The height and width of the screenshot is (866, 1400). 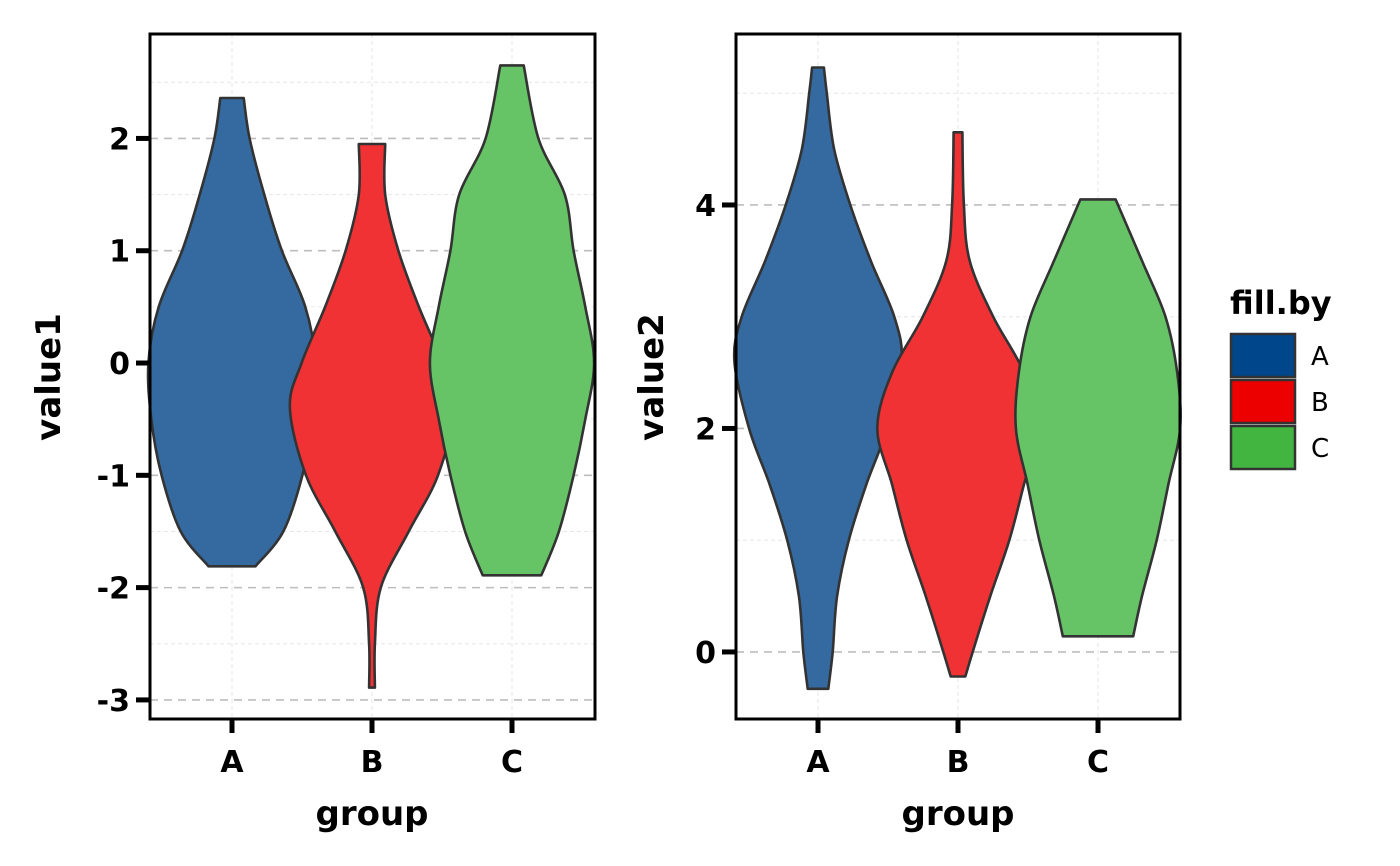 What do you see at coordinates (49, 377) in the screenshot?
I see `y-axis-title: value1` at bounding box center [49, 377].